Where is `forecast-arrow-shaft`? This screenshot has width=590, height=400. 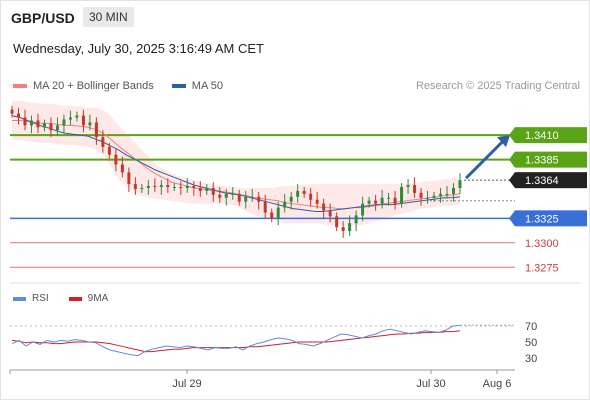
forecast-arrow-shaft is located at coordinates (485, 159).